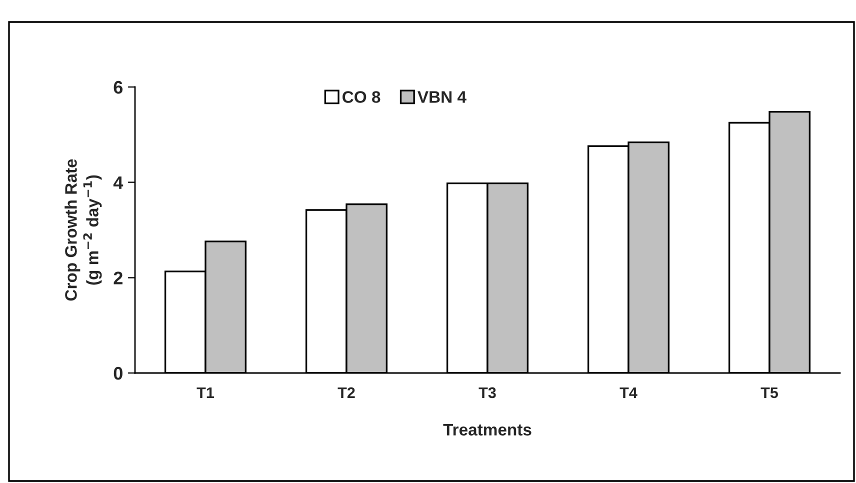  Describe the element at coordinates (629, 392) in the screenshot. I see `x-tick-label: T4` at that location.